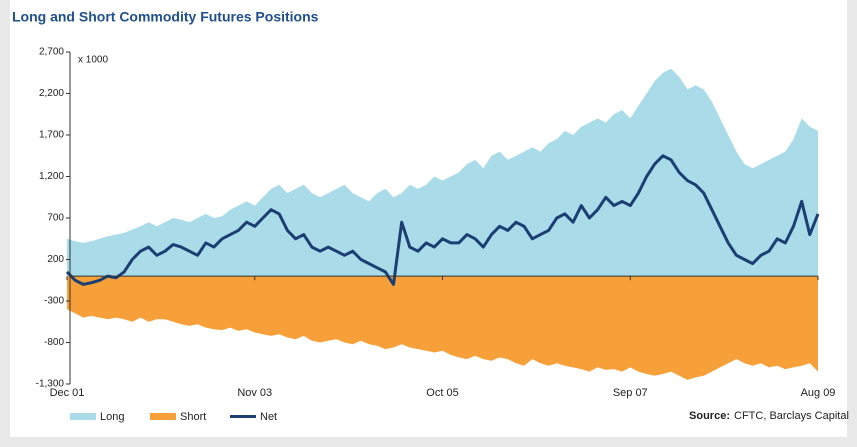 This screenshot has height=447, width=857. What do you see at coordinates (54, 342) in the screenshot?
I see `y-tick-label: -800` at bounding box center [54, 342].